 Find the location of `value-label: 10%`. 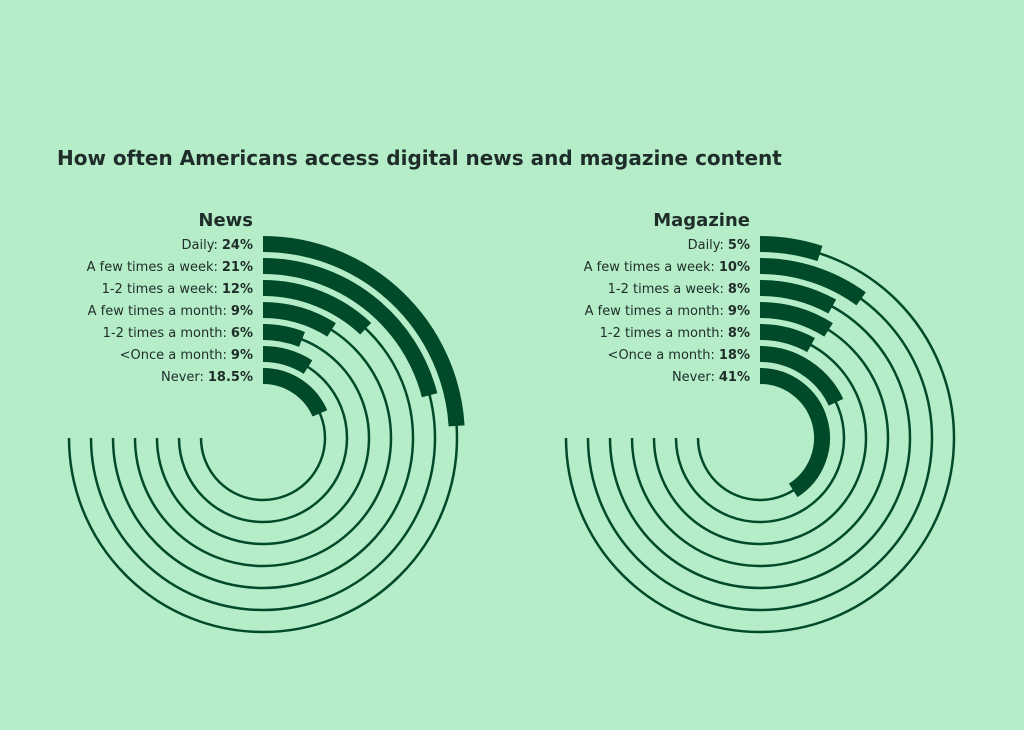

value-label: 10% is located at coordinates (734, 267).